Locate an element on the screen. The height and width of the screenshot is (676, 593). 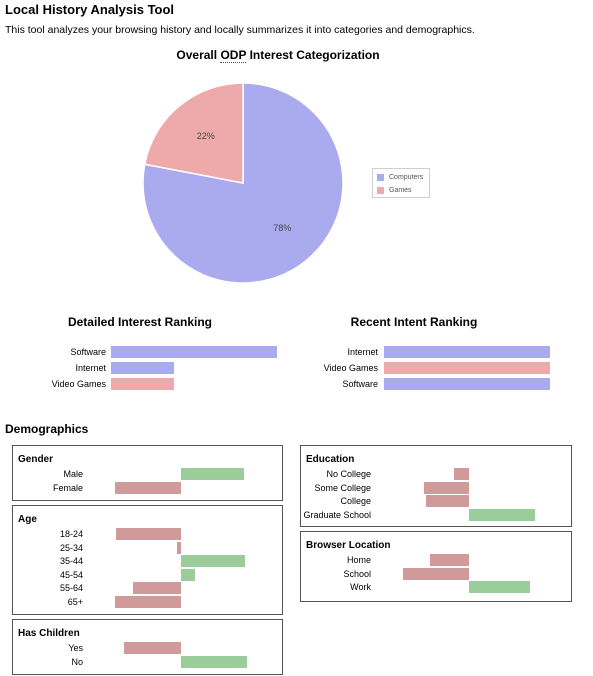
education-bar-no-college is located at coordinates (461, 474).